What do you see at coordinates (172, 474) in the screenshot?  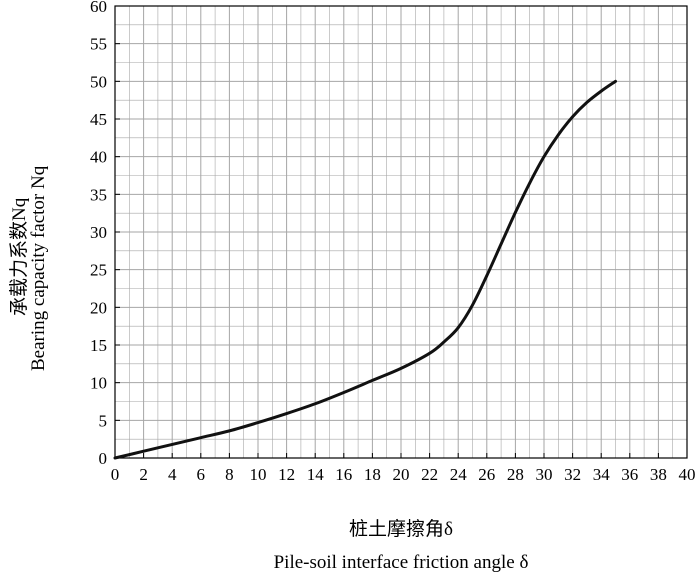 I see `x-tick-label: 4` at bounding box center [172, 474].